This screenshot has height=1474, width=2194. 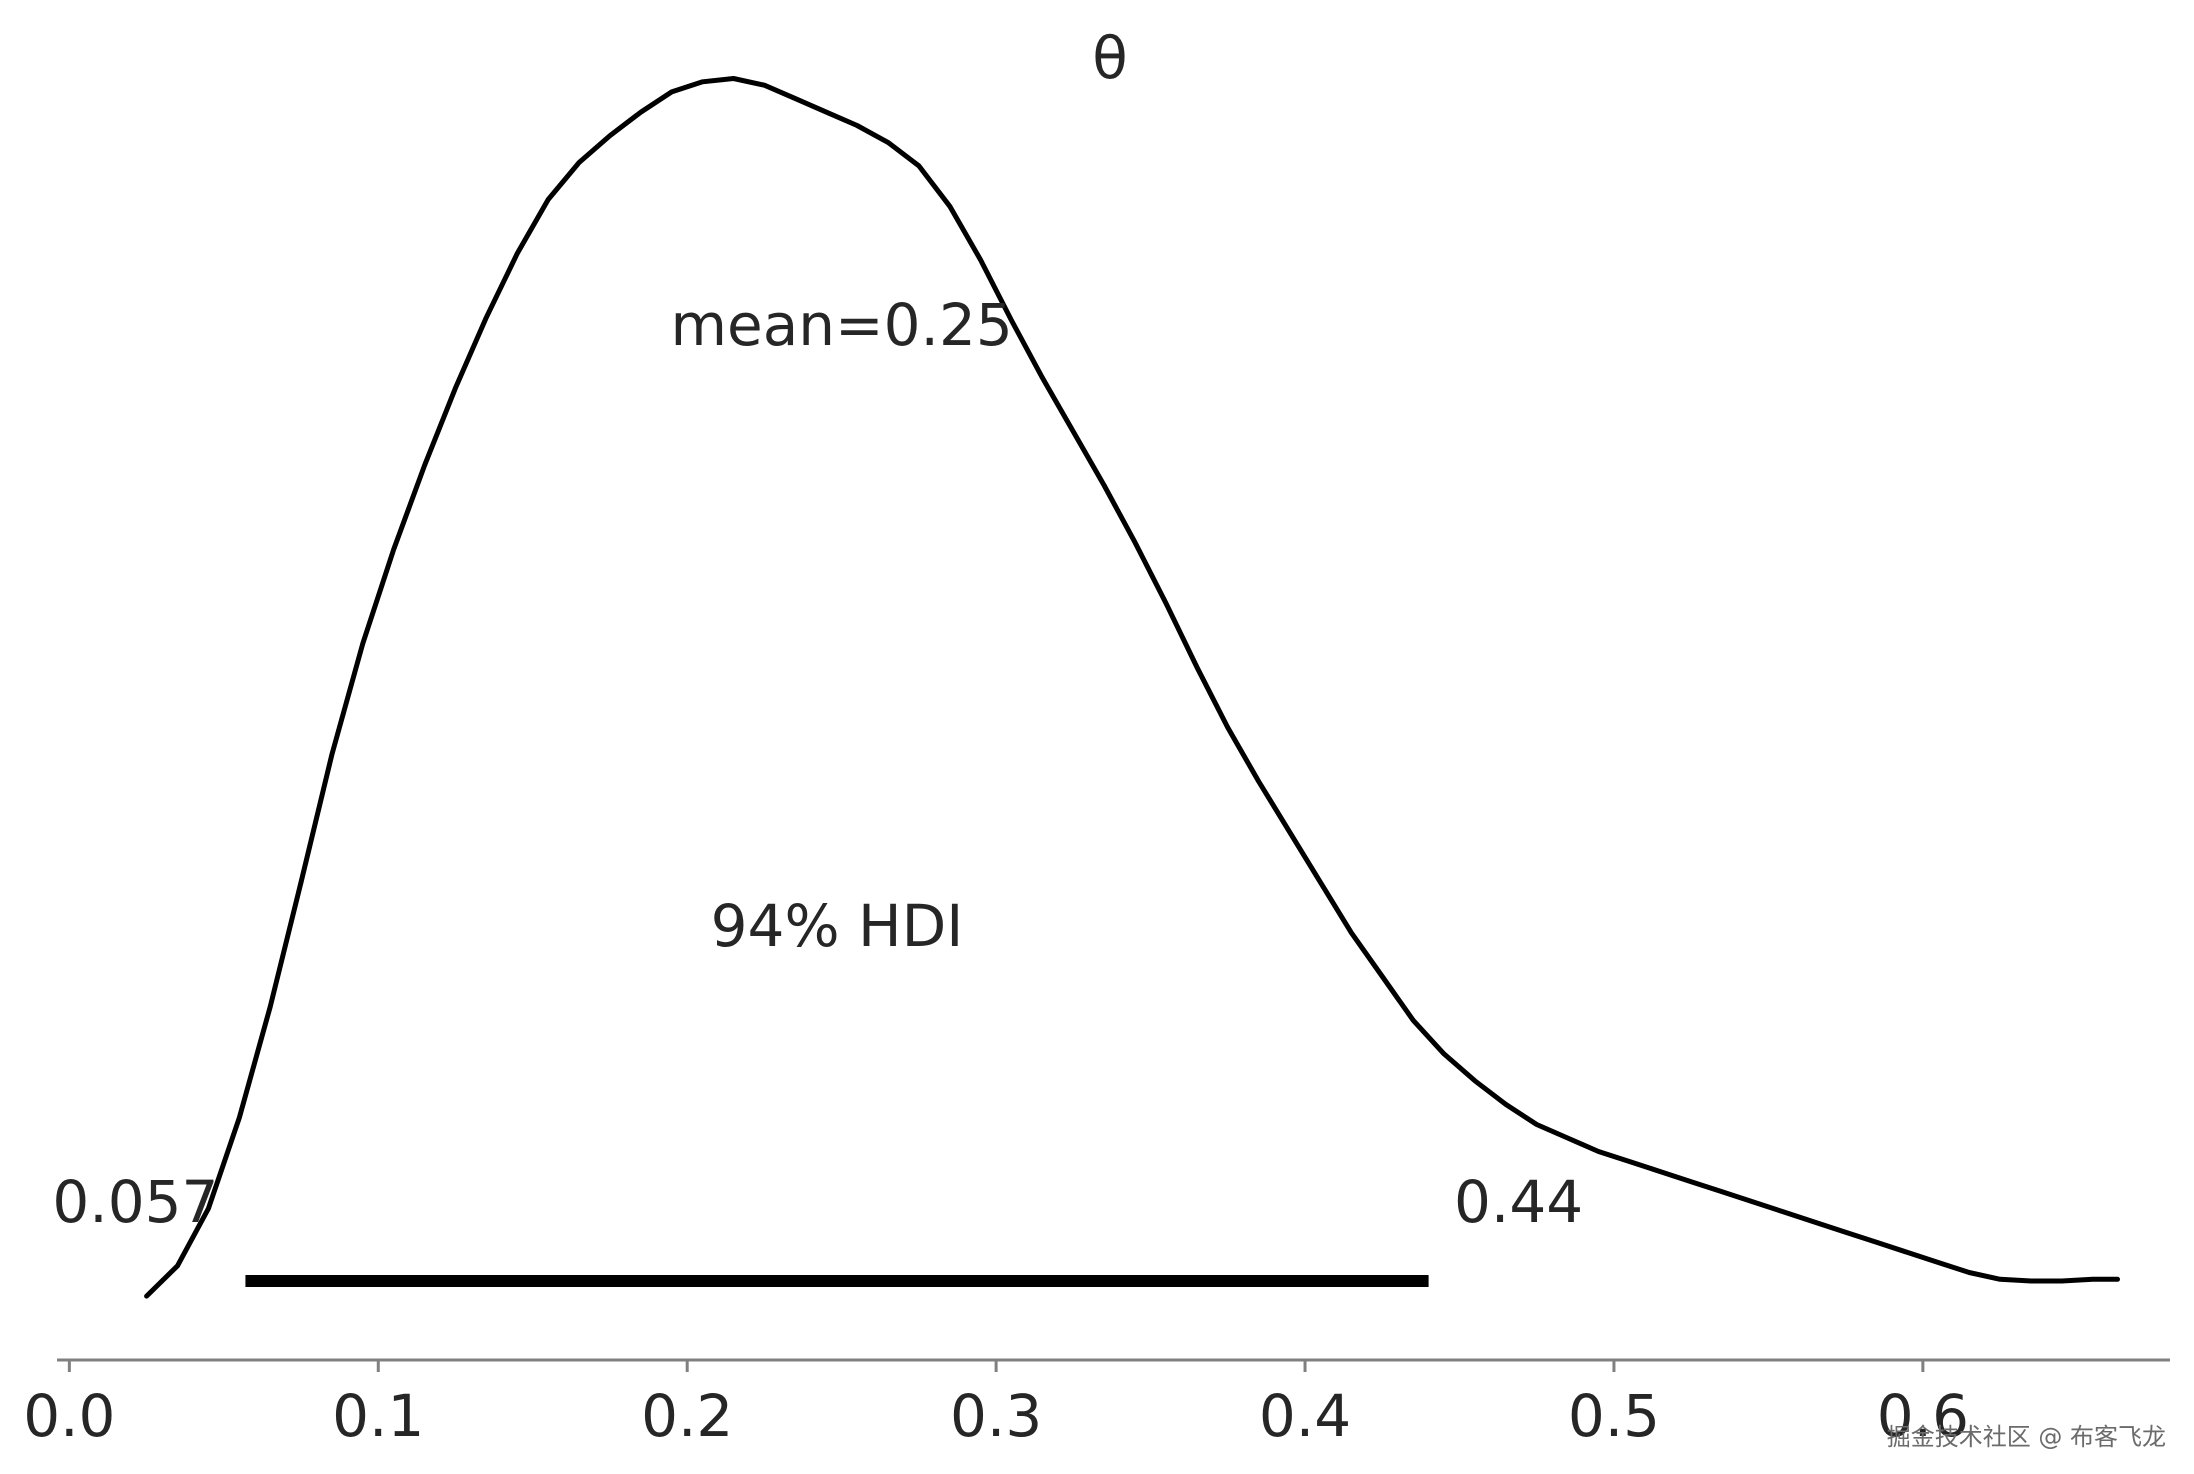 What do you see at coordinates (135, 1202) in the screenshot?
I see `hdi-low-label: 0.057` at bounding box center [135, 1202].